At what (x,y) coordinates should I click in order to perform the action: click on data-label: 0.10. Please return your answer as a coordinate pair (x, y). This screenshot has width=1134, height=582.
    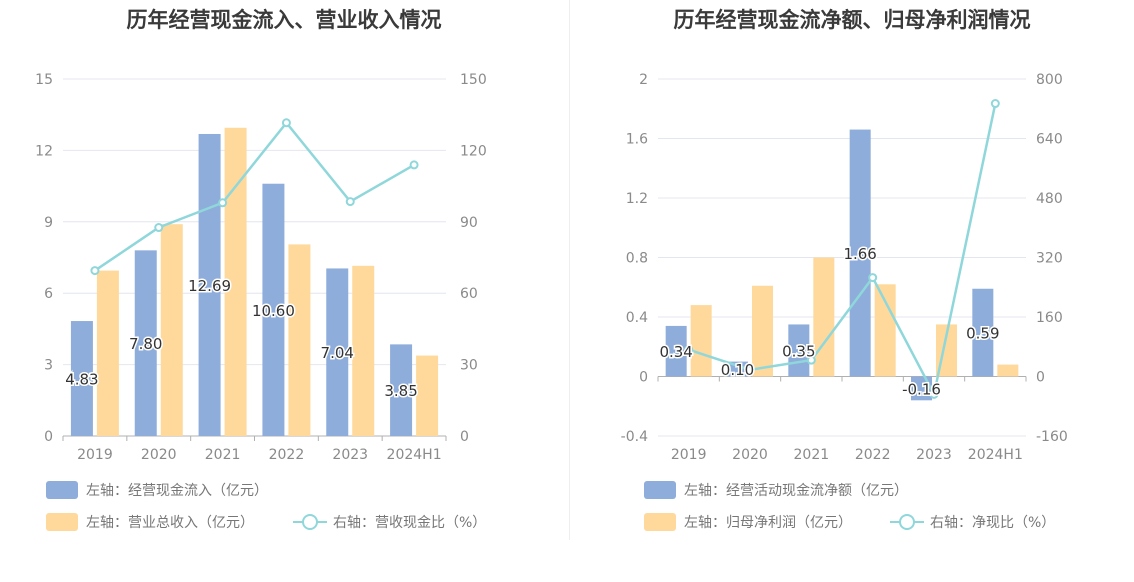
    Looking at the image, I should click on (737, 370).